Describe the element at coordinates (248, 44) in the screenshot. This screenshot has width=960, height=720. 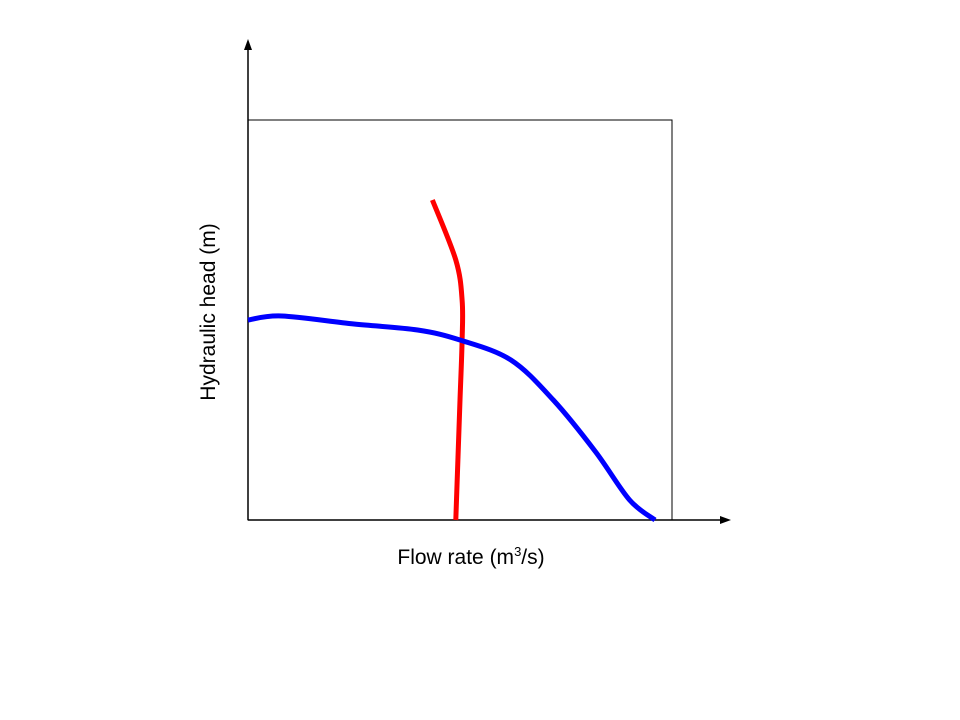
I see `y-axis-arrow` at that location.